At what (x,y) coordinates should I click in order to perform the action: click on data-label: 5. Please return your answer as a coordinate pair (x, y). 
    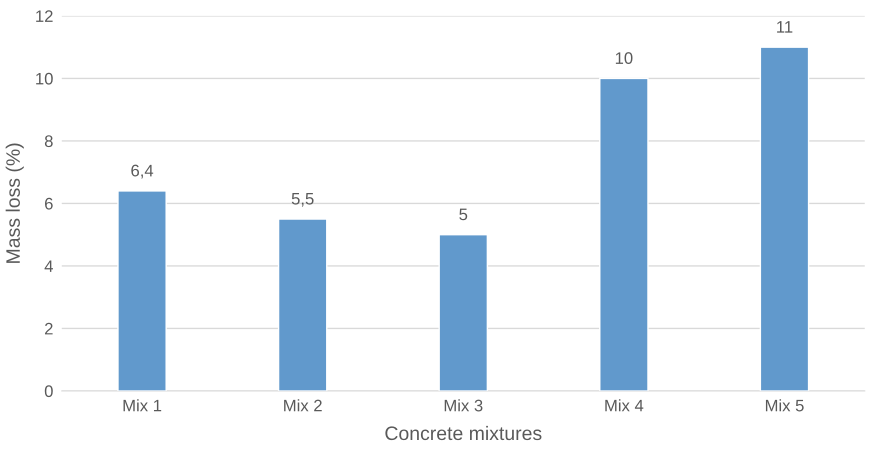
    Looking at the image, I should click on (463, 214).